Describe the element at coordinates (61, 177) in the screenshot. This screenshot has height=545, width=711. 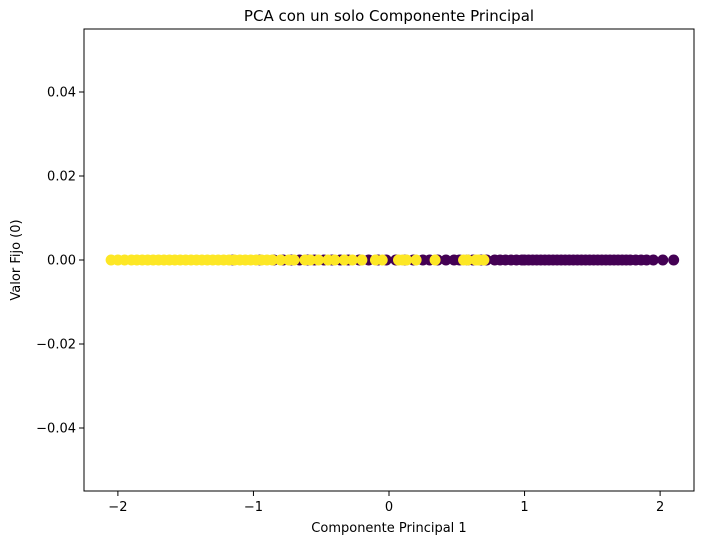
I see `y-tick-label: 0.02` at that location.